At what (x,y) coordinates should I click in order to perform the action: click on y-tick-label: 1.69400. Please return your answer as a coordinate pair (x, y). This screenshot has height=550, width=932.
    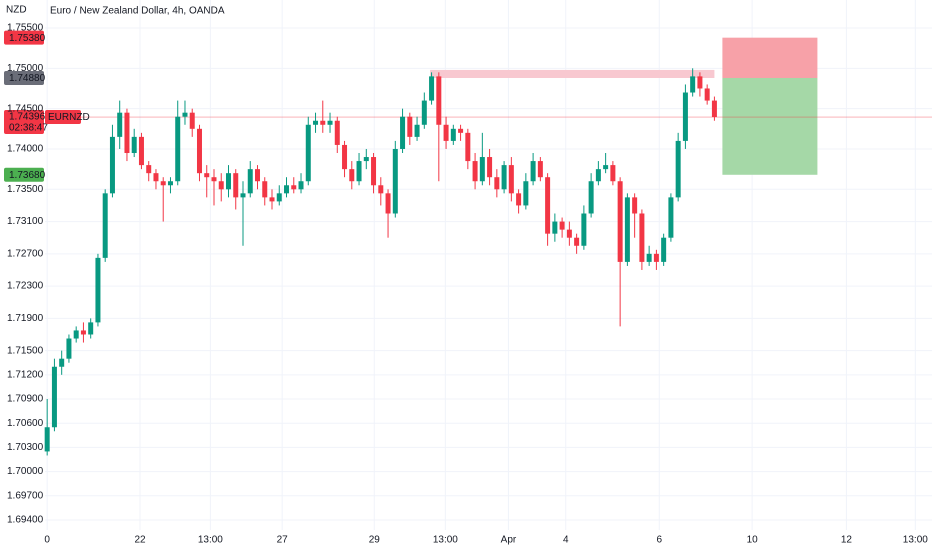
    Looking at the image, I should click on (25, 520).